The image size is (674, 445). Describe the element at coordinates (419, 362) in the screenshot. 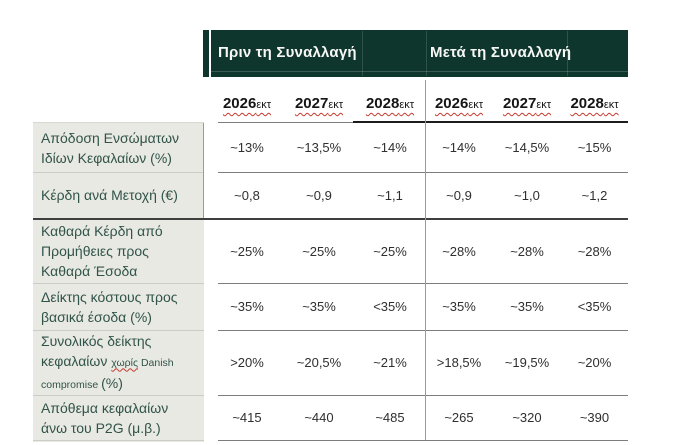

I see `value-row-5: >20% ~20,5% ~21% >18,5% ~19,5% ~20%` at that location.